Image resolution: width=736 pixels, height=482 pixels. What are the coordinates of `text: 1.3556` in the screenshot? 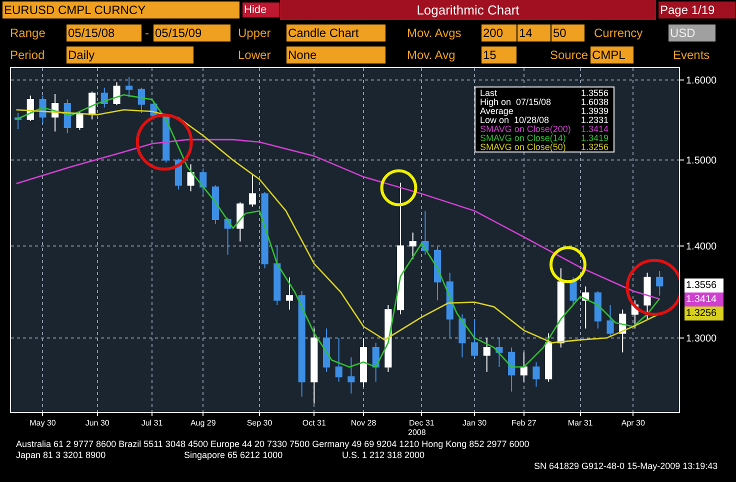 It's located at (702, 285).